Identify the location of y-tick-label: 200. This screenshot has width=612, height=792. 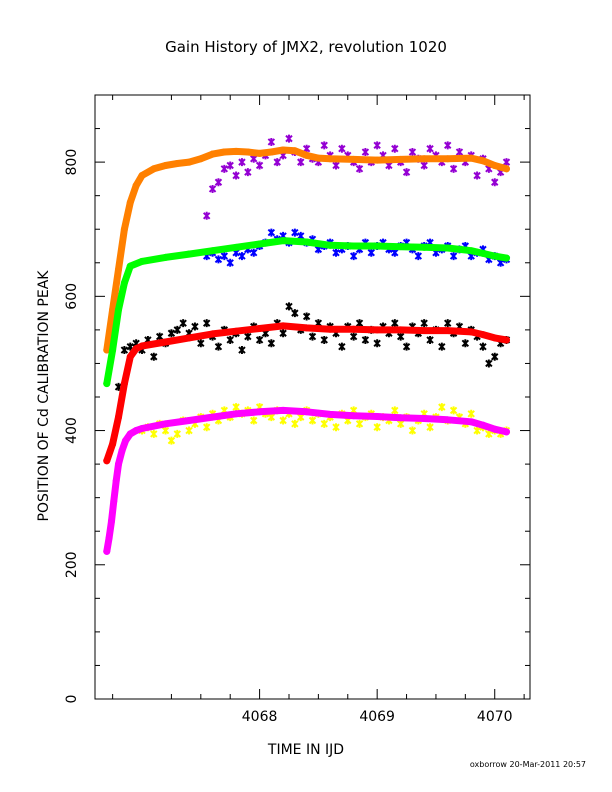
(72, 564).